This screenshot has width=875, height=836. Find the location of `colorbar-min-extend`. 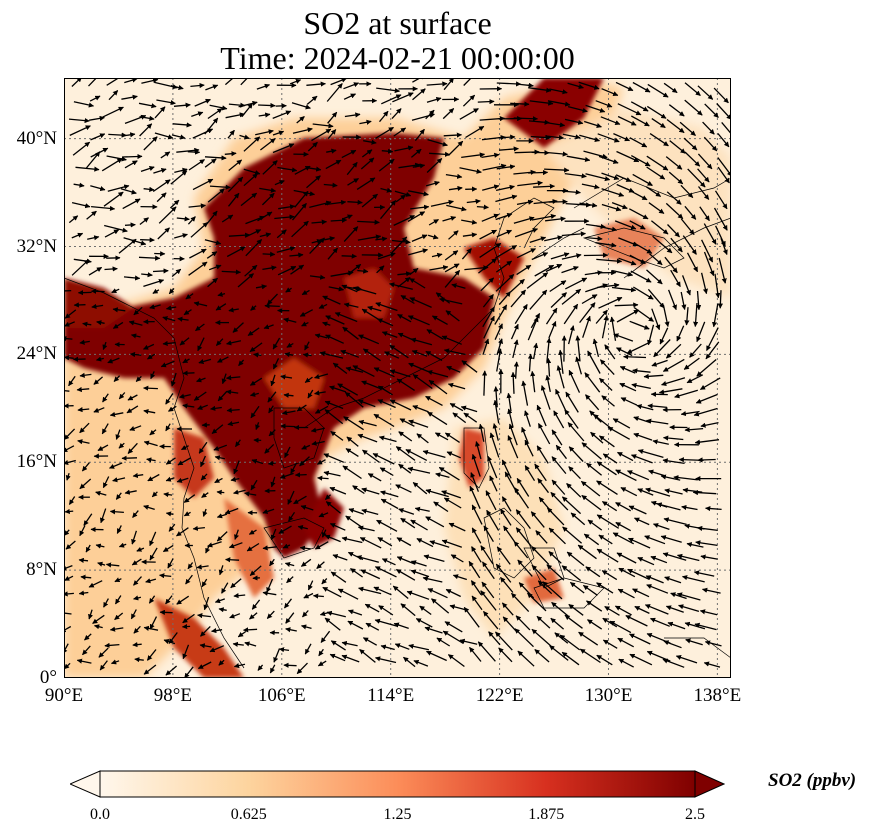

colorbar-min-extend is located at coordinates (85, 784).